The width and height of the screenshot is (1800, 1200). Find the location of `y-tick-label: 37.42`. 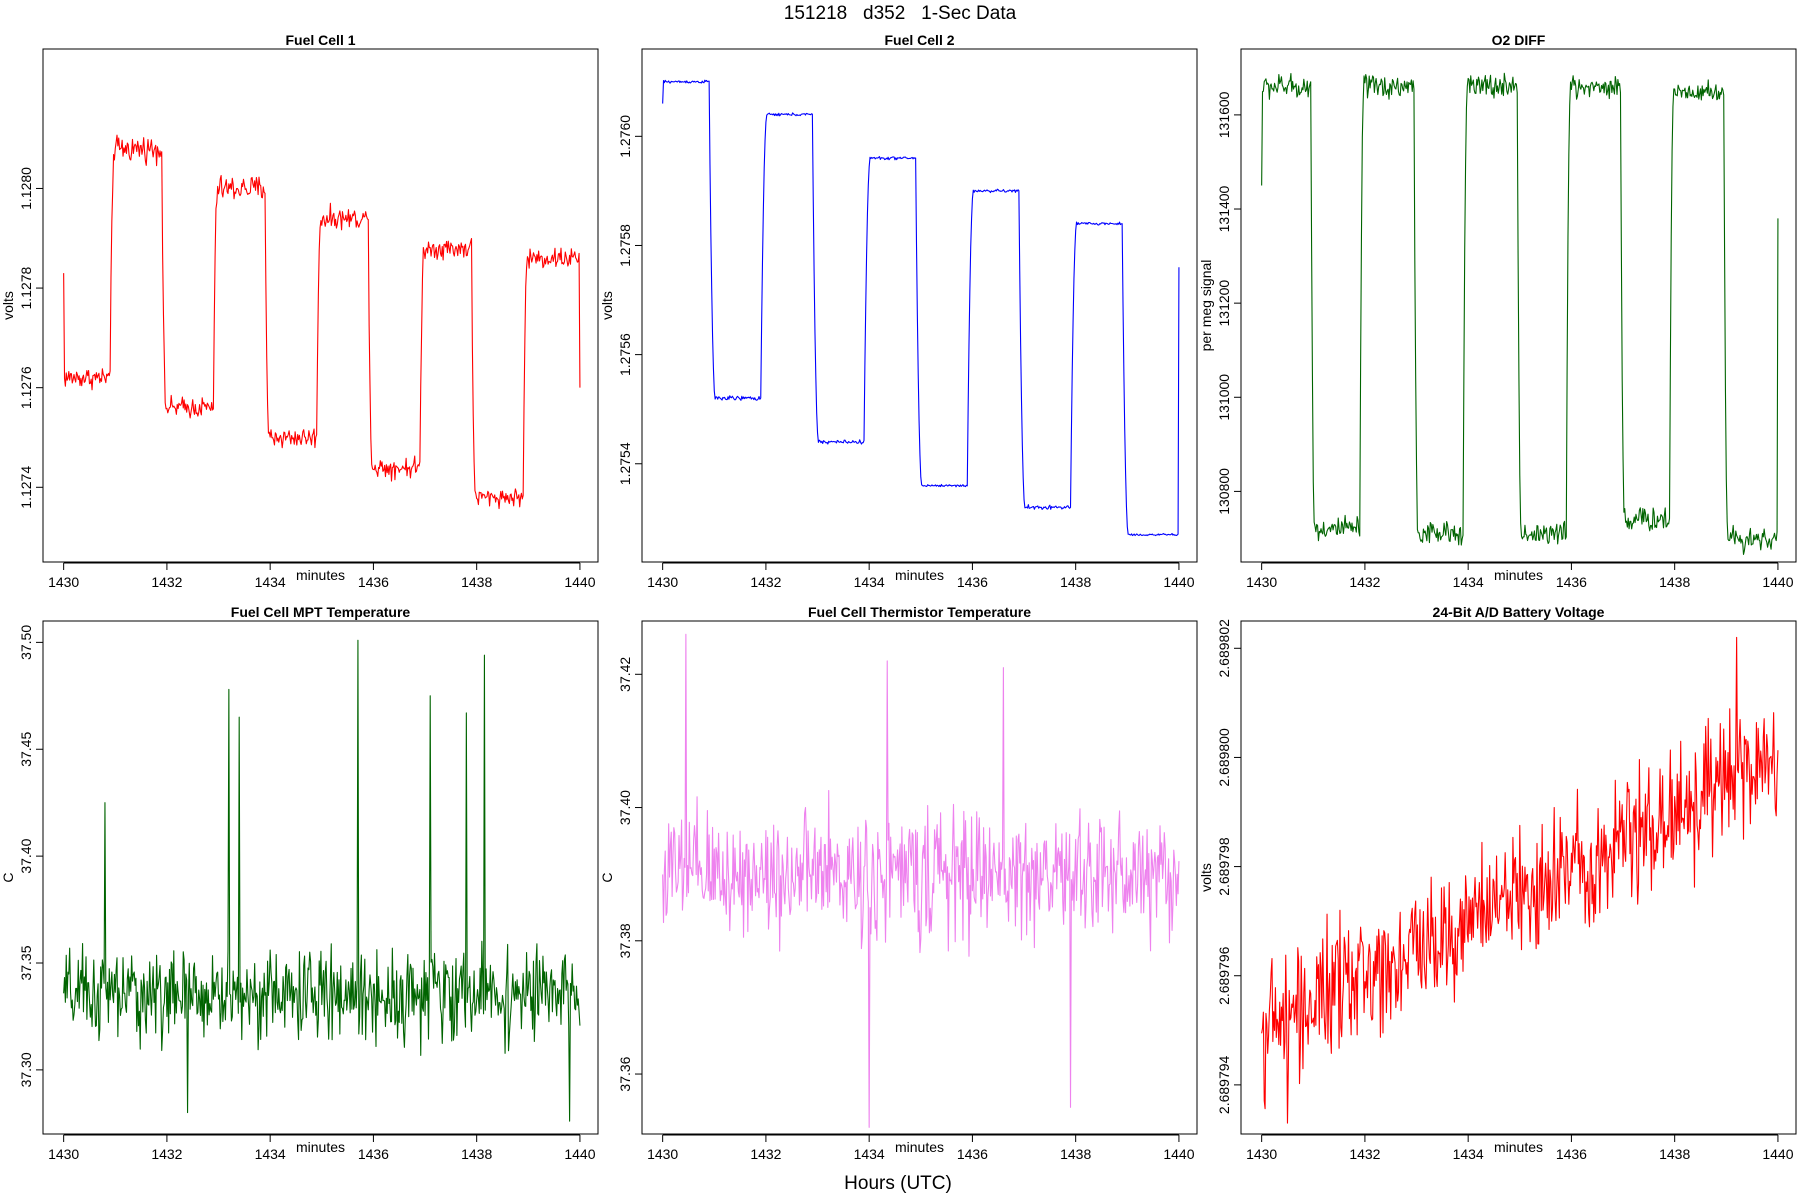

y-tick-label: 37.42 is located at coordinates (625, 674).